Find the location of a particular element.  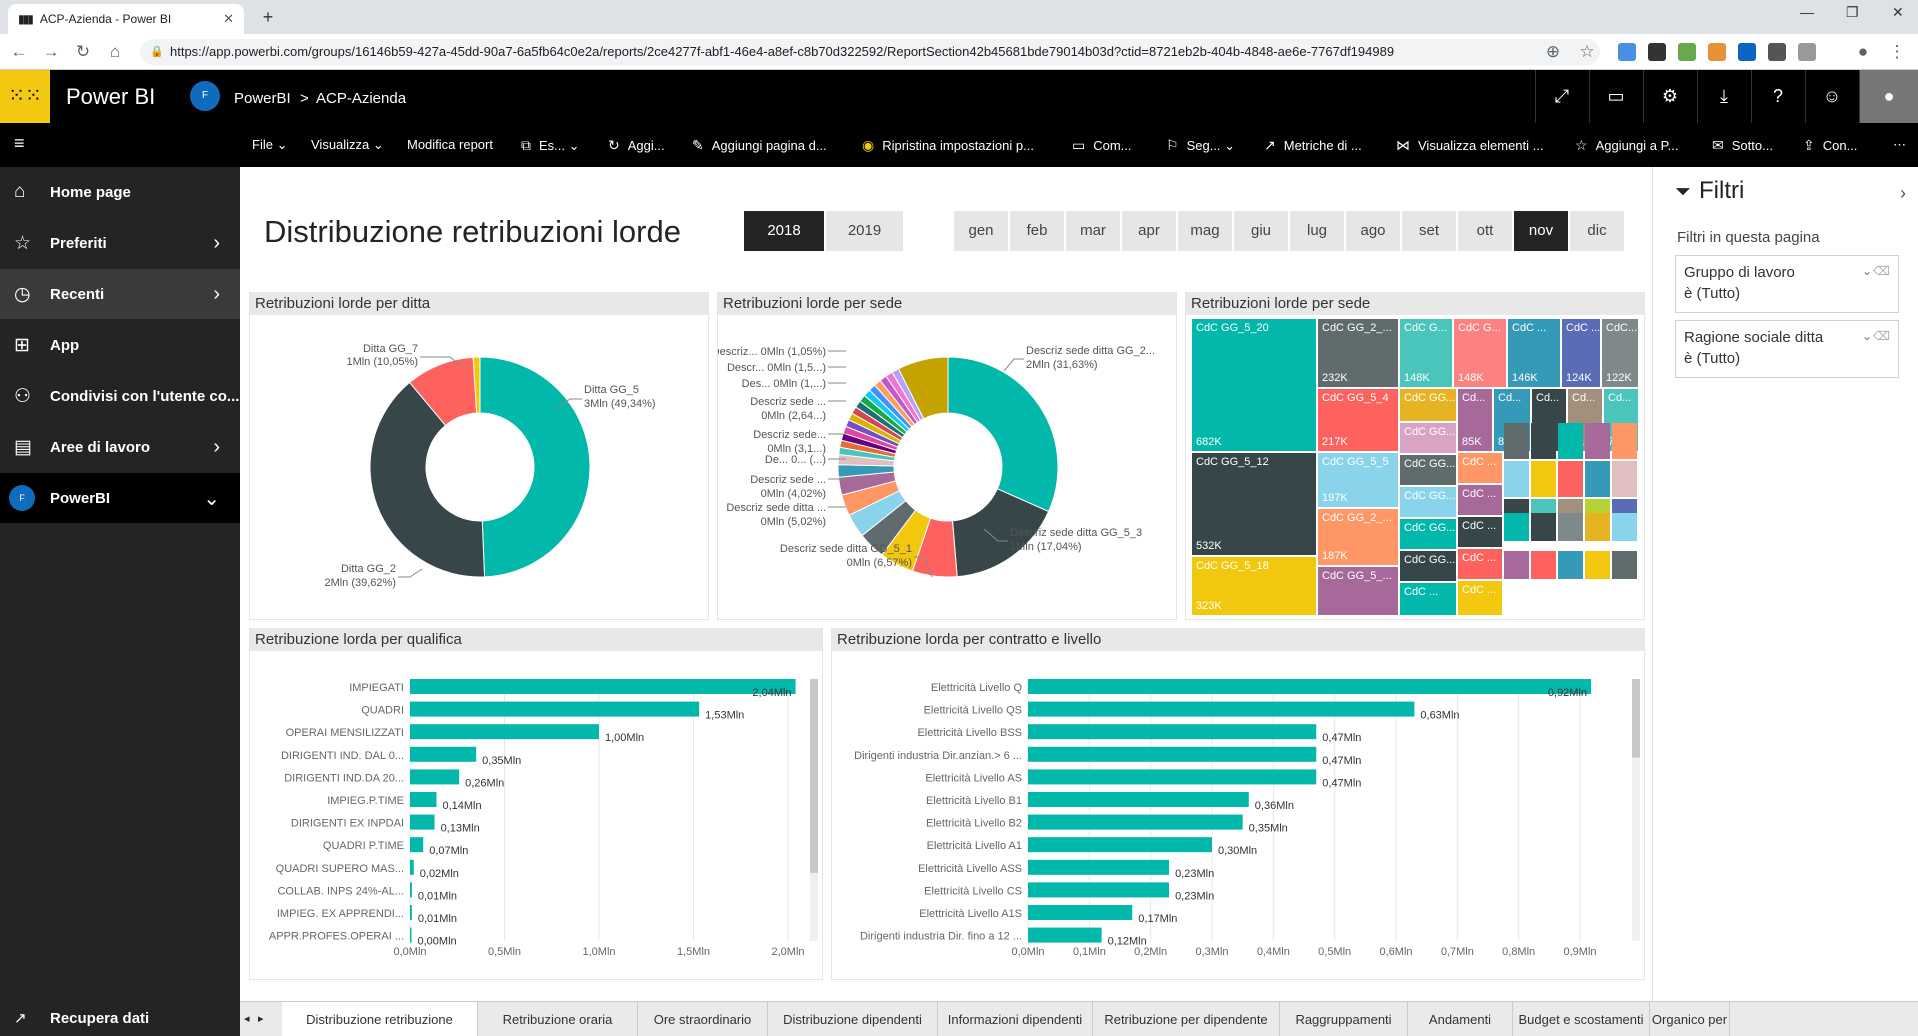

user-avatar: ● is located at coordinates (1888, 96).